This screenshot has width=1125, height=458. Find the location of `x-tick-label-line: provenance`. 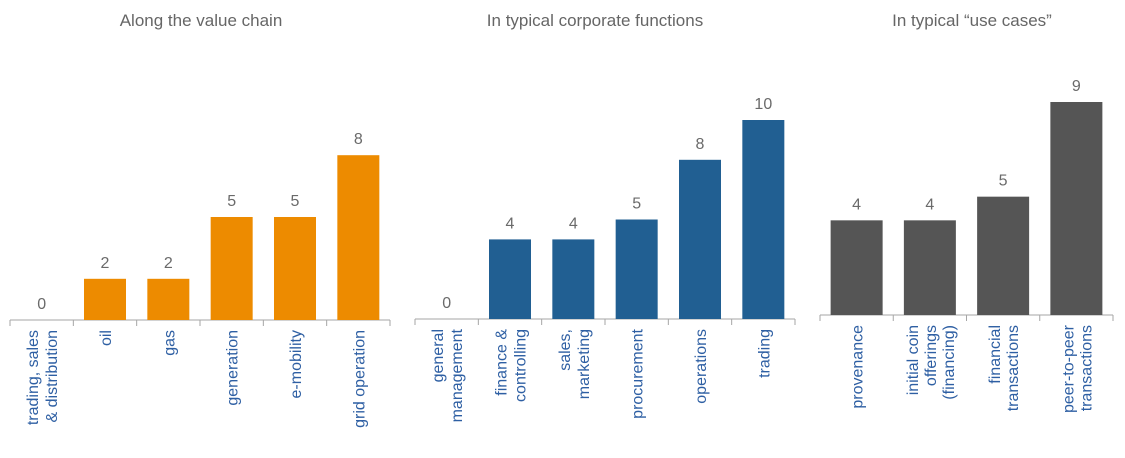

x-tick-label-line: provenance is located at coordinates (858, 367).